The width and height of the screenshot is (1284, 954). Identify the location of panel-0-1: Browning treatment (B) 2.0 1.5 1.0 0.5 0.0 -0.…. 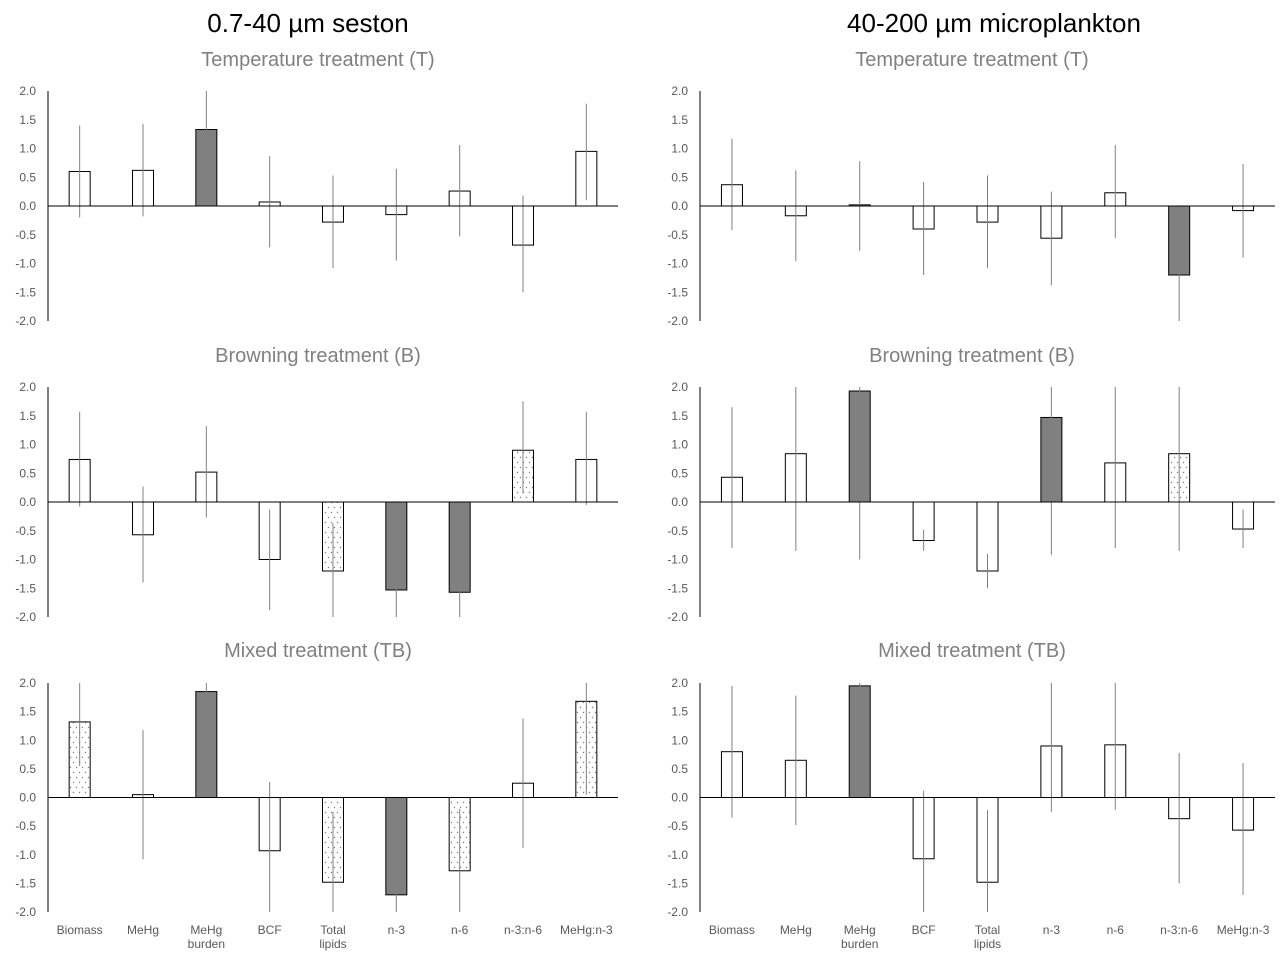
(316, 484).